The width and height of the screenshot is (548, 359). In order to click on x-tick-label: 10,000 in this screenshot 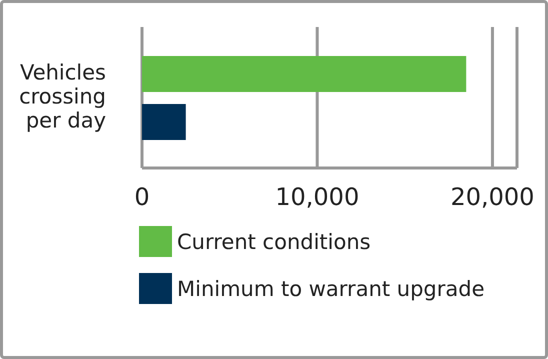, I will do `click(317, 197)`.